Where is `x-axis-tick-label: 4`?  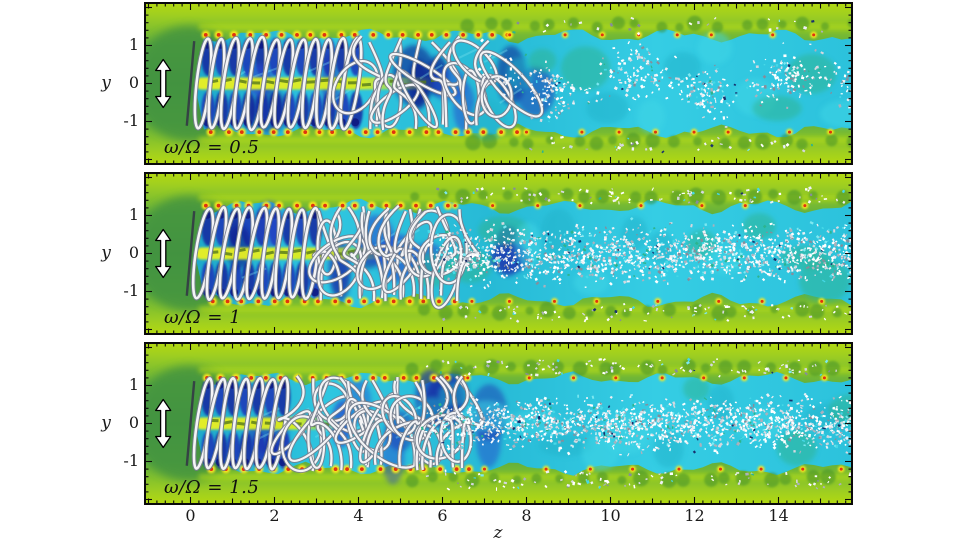 x-axis-tick-label: 4 is located at coordinates (358, 515).